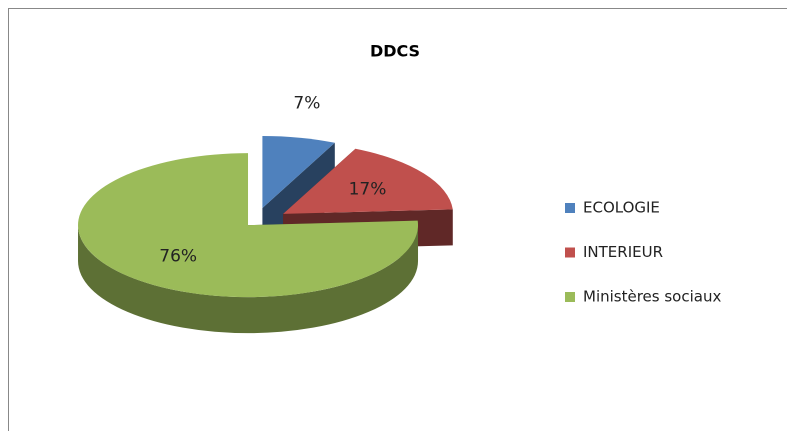 Image resolution: width=787 pixels, height=431 pixels. I want to click on data-label: 7%, so click(306, 104).